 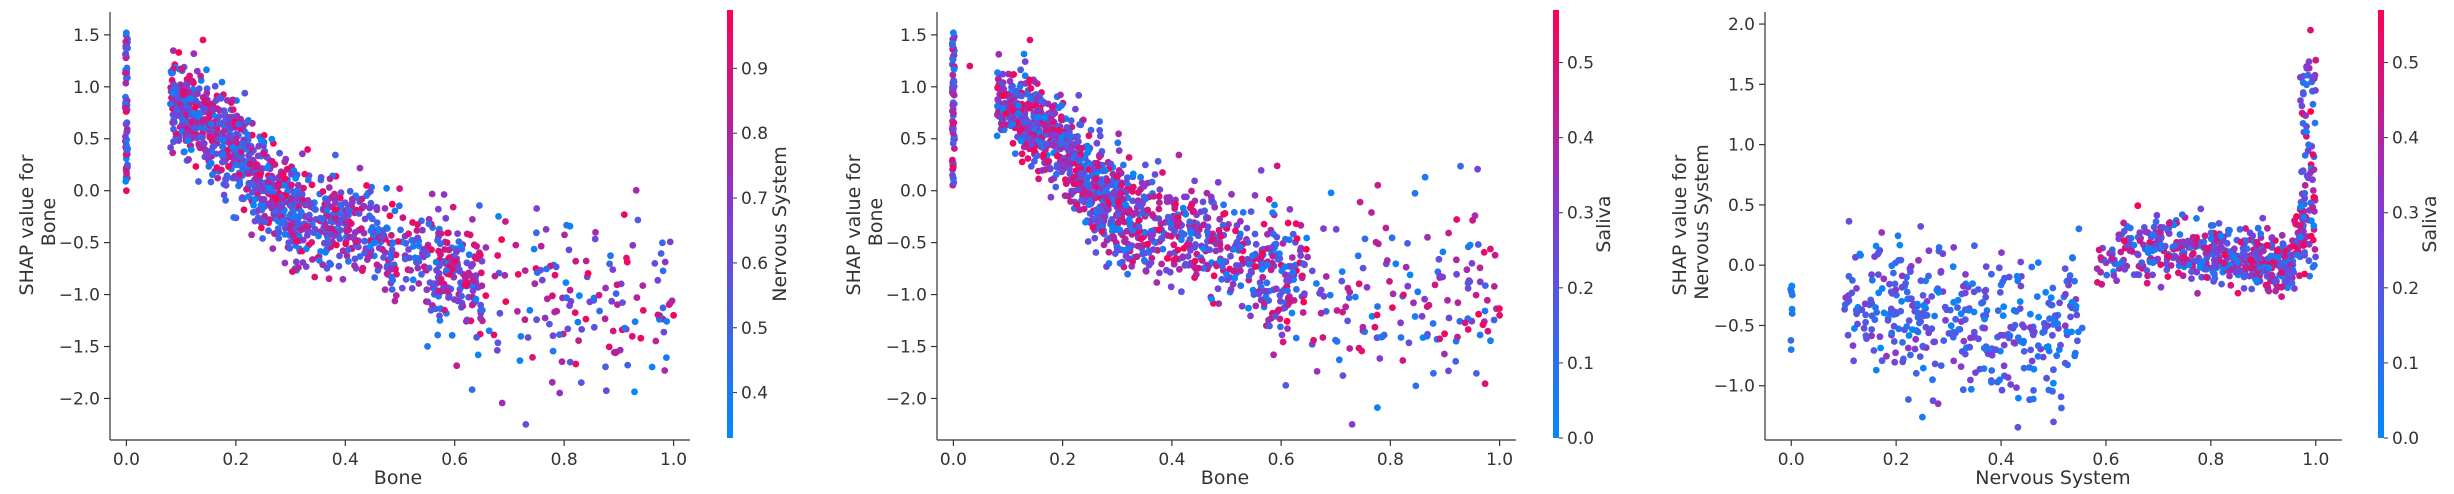 What do you see at coordinates (126, 33) in the screenshot?
I see `panel-1-highlight-point` at bounding box center [126, 33].